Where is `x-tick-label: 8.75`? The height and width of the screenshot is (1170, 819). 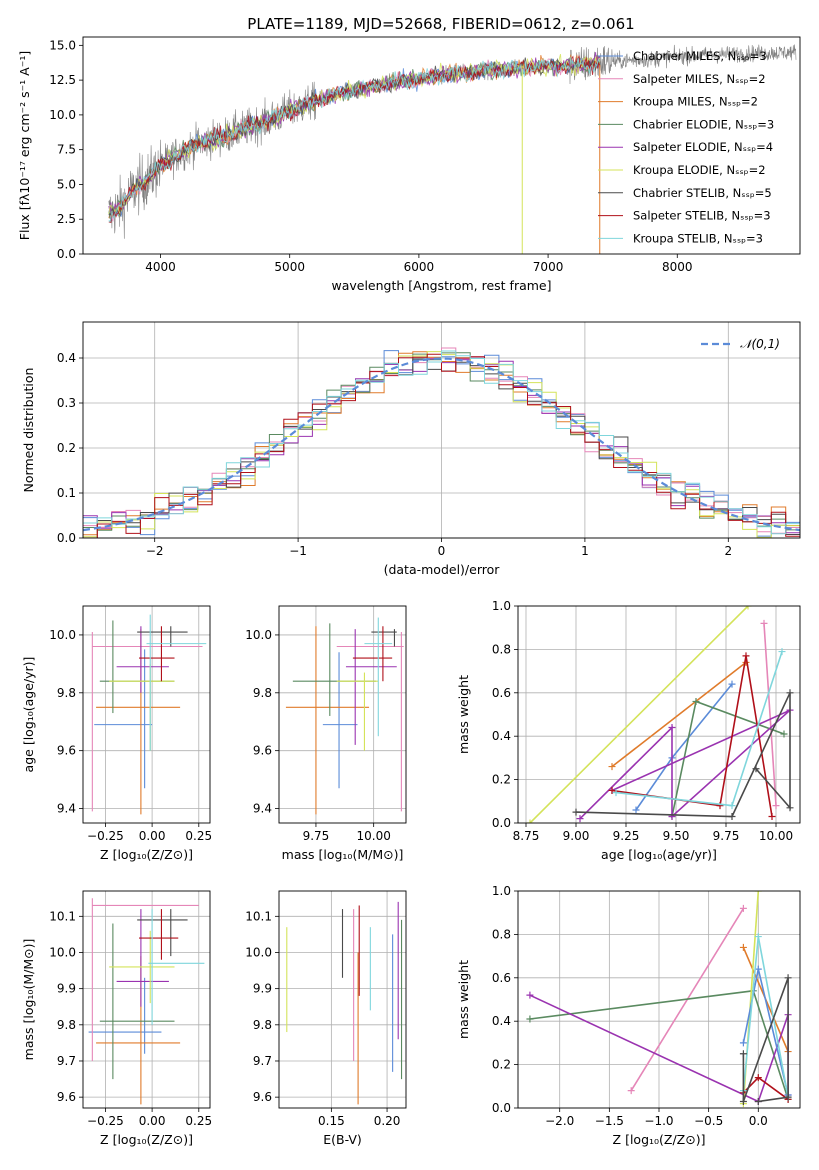
x-tick-label: 8.75 is located at coordinates (526, 836).